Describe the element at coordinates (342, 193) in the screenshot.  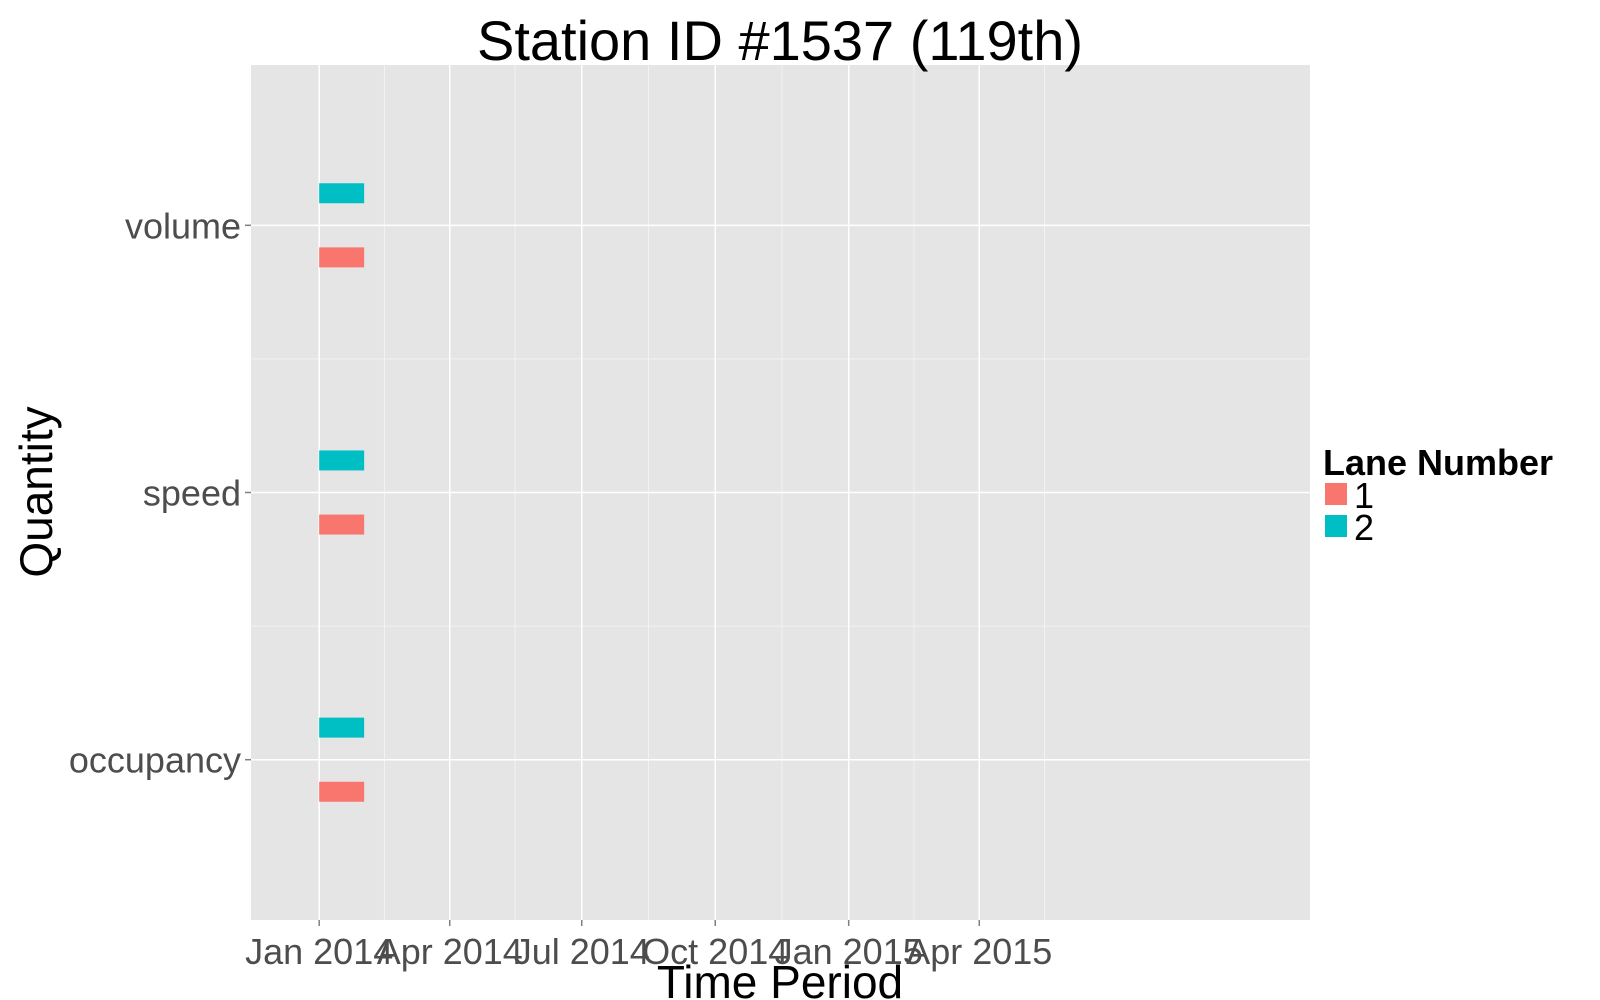
I see `bar-lane-2-volume` at that location.